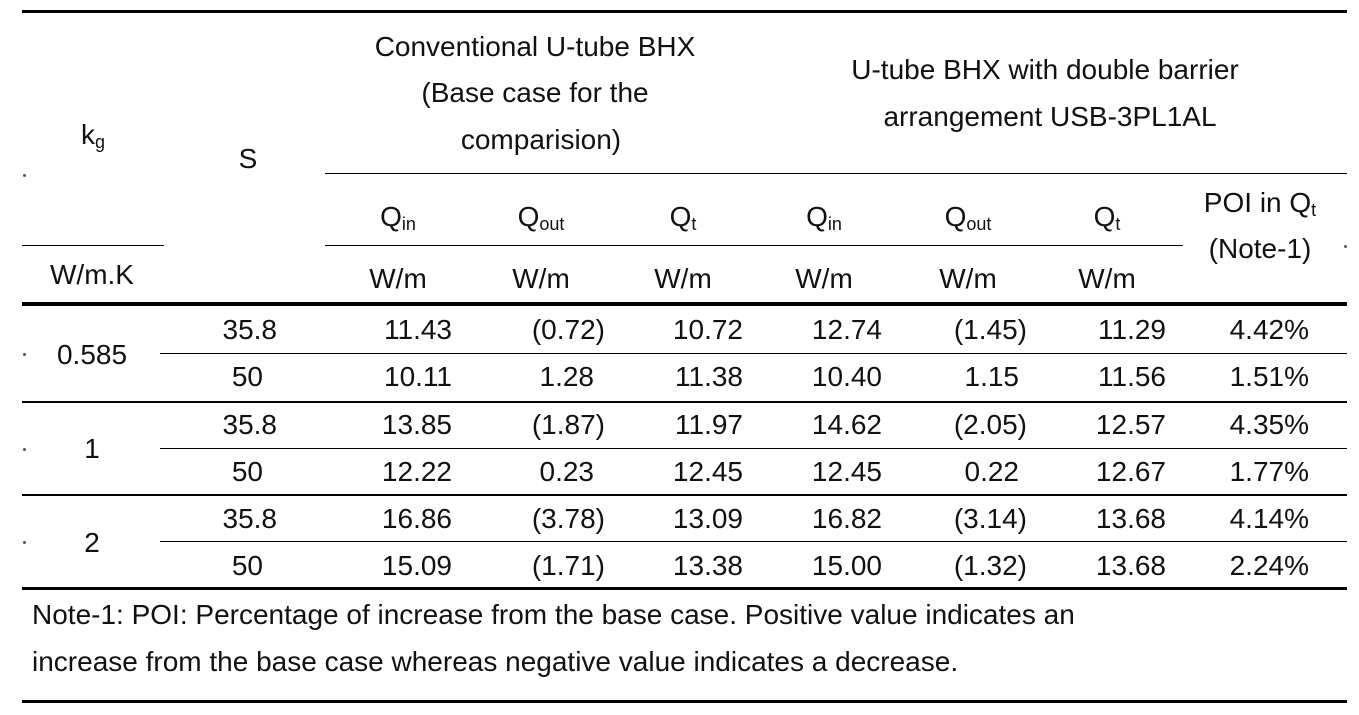  What do you see at coordinates (1050, 116) in the screenshot?
I see `group2-title-line2: arrangement USB-3PL1AL` at bounding box center [1050, 116].